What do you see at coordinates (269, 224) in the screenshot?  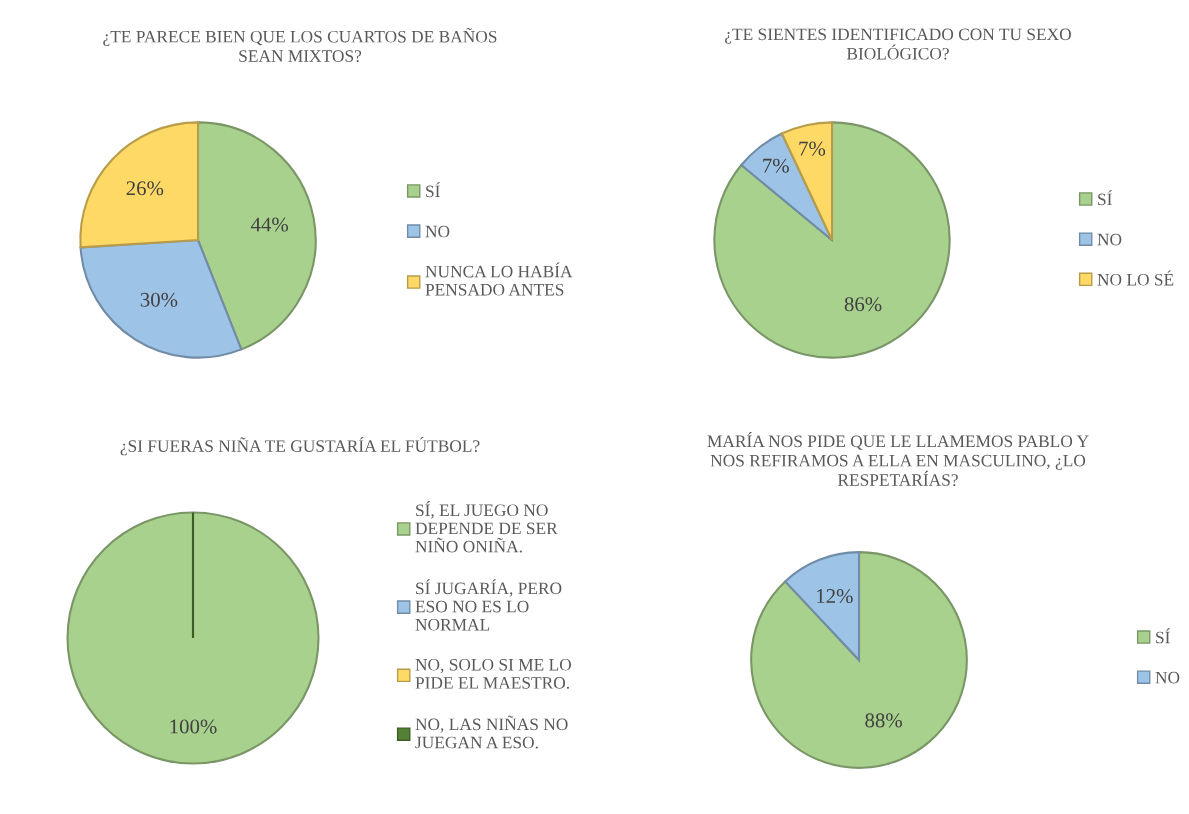 I see `data-label: 44%` at bounding box center [269, 224].